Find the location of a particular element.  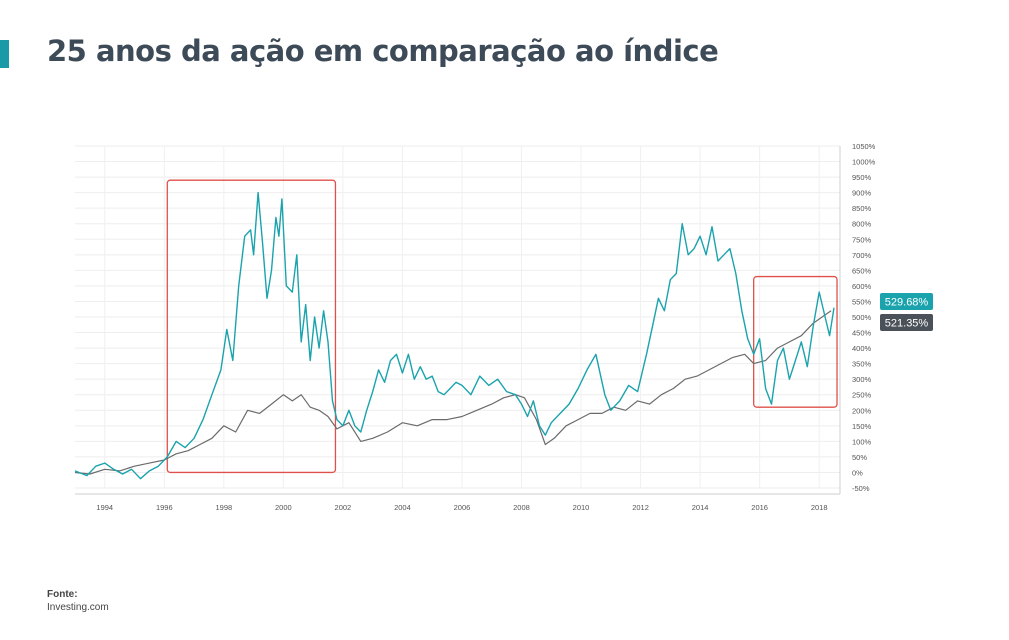

x-tick-label: 1994 is located at coordinates (104, 507).